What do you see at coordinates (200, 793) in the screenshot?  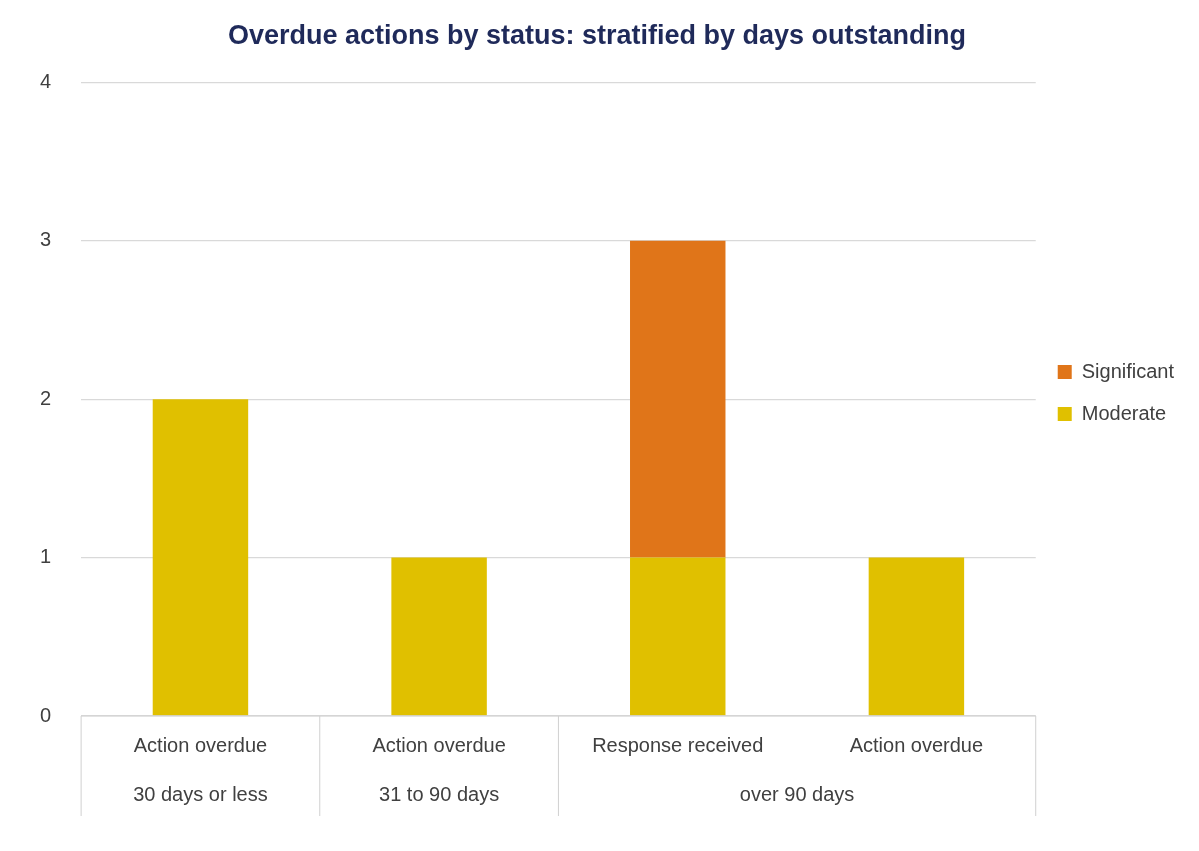 I see `text: 30 days or less` at bounding box center [200, 793].